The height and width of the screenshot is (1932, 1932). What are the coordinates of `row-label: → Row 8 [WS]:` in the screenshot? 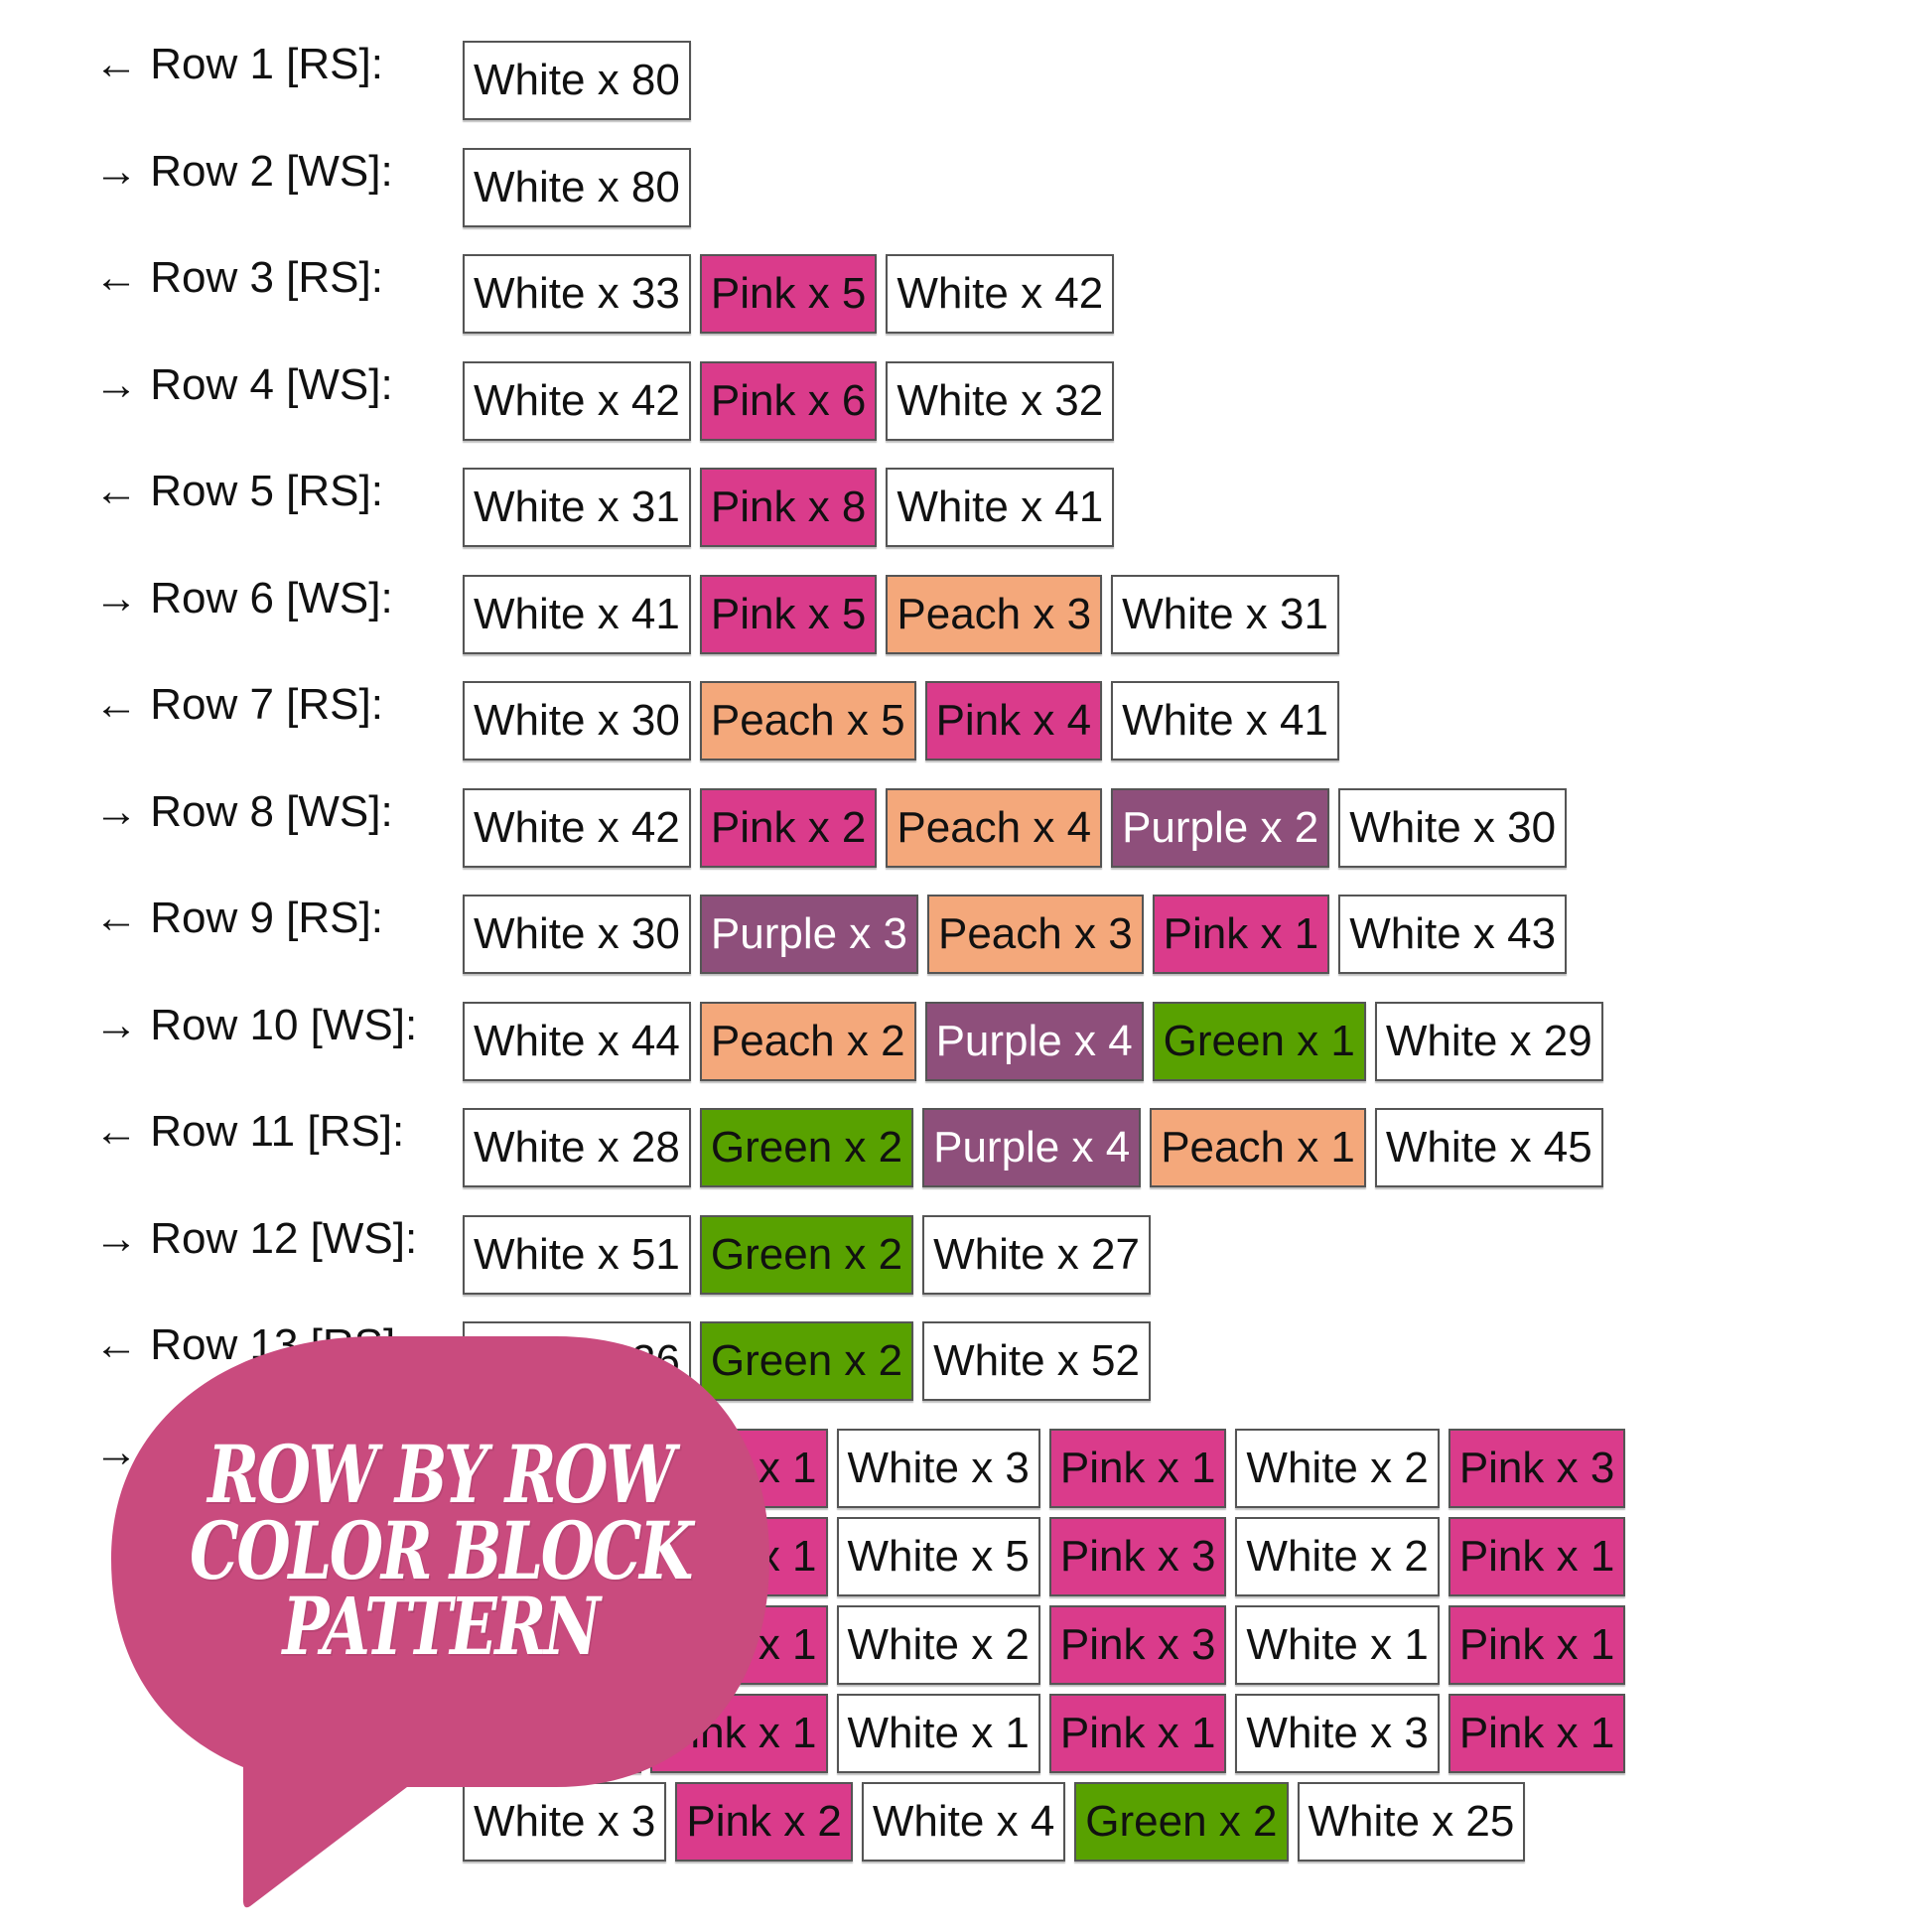 It's located at (243, 811).